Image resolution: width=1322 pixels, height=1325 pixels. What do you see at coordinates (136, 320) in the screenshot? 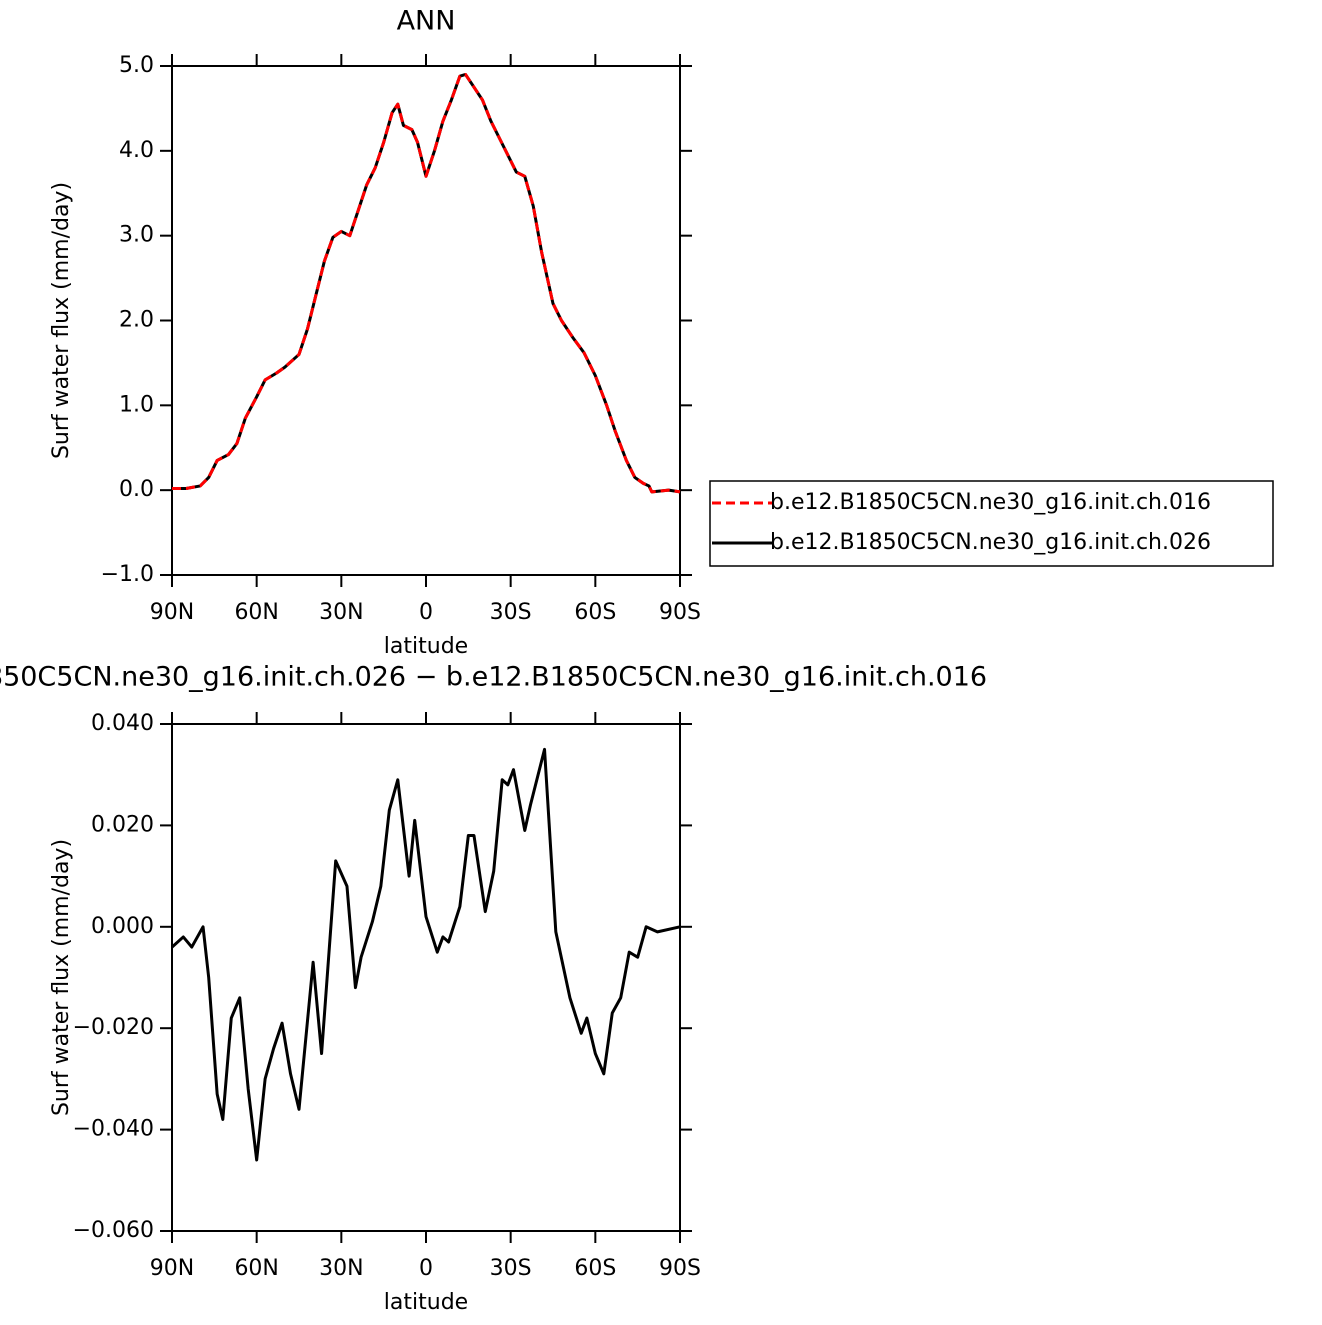
I see `y-tick-label: 2.0` at bounding box center [136, 320].